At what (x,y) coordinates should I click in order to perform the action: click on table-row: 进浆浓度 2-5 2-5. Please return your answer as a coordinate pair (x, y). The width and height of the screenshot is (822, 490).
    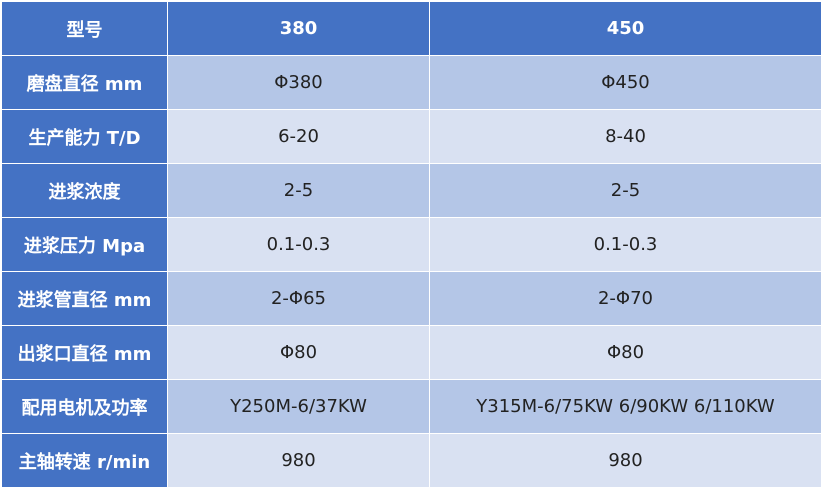
    Looking at the image, I should click on (411, 190).